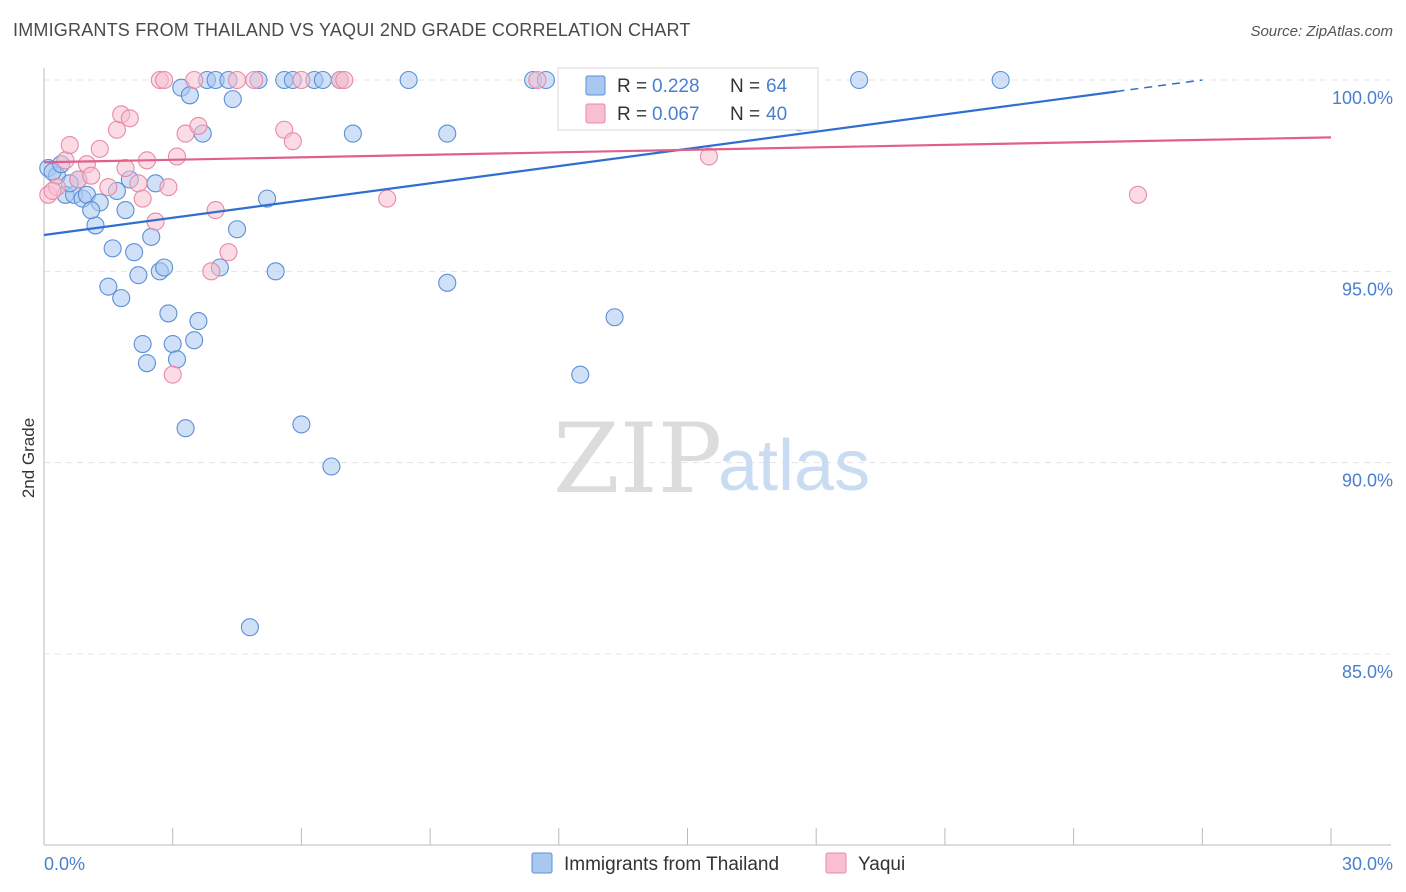  I want to click on trend-line-thailand, so click(580, 163).